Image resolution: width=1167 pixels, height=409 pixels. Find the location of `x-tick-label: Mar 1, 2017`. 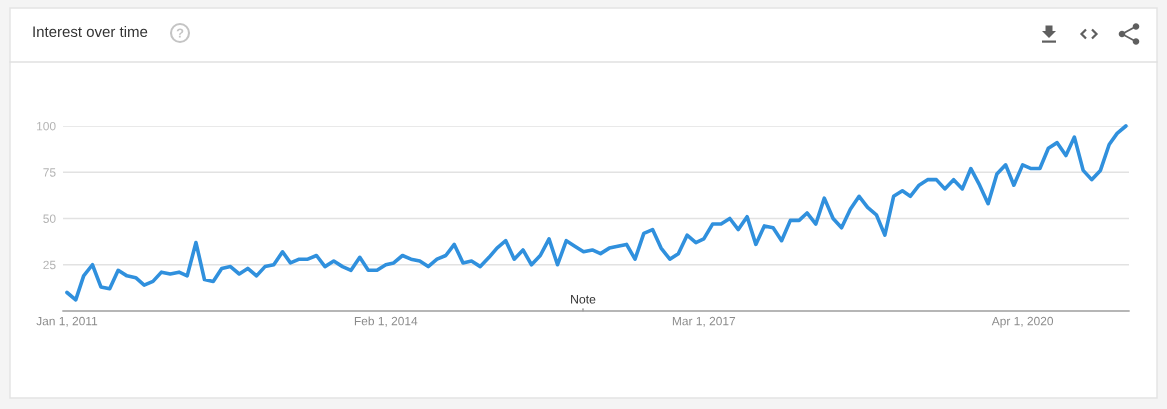

x-tick-label: Mar 1, 2017 is located at coordinates (704, 321).